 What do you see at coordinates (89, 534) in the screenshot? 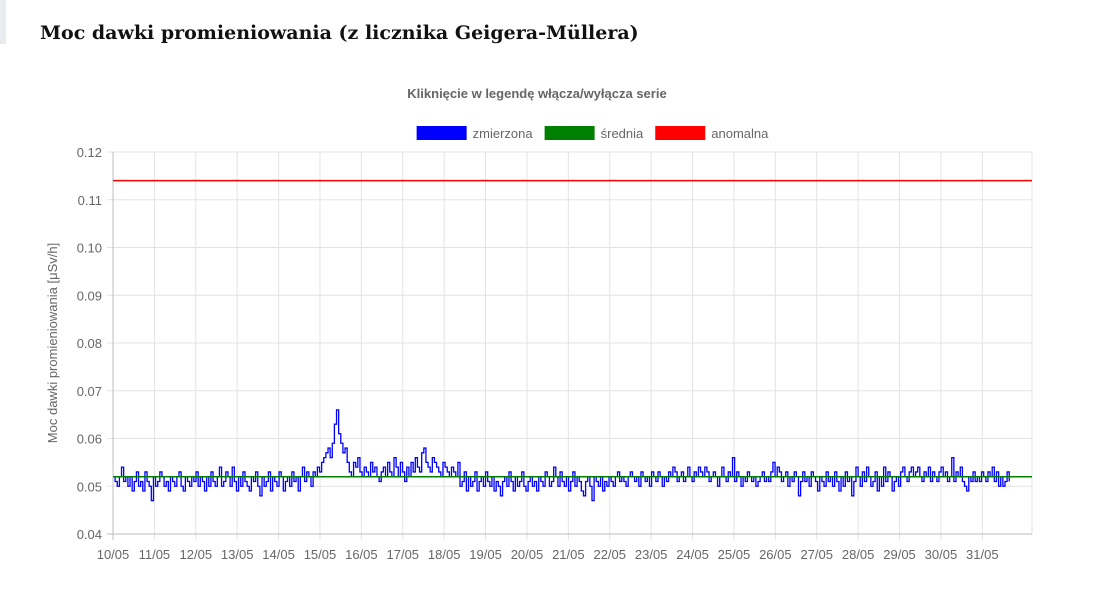
I see `y-tick-label: 0.04` at bounding box center [89, 534].